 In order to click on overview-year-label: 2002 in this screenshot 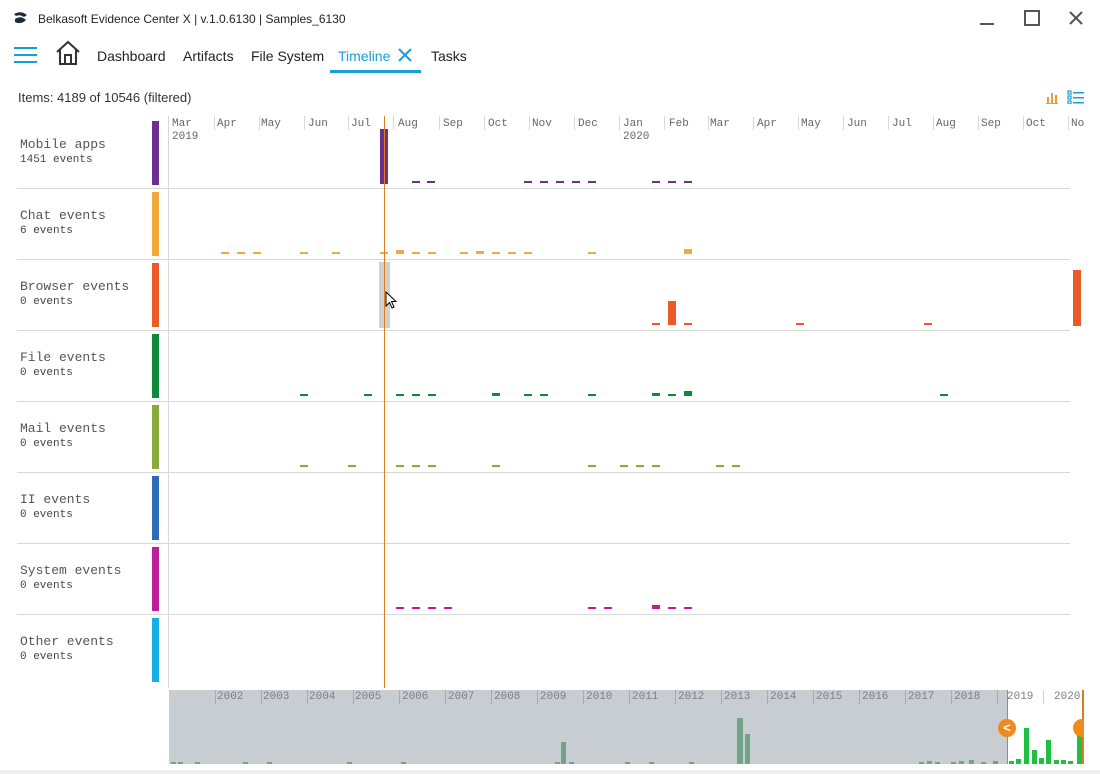, I will do `click(230, 697)`.